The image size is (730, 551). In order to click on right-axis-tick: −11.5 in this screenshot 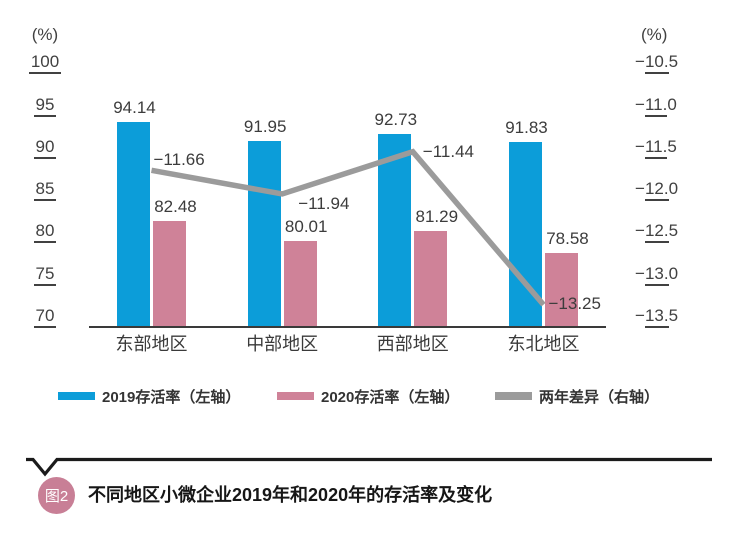, I will do `click(670, 148)`.